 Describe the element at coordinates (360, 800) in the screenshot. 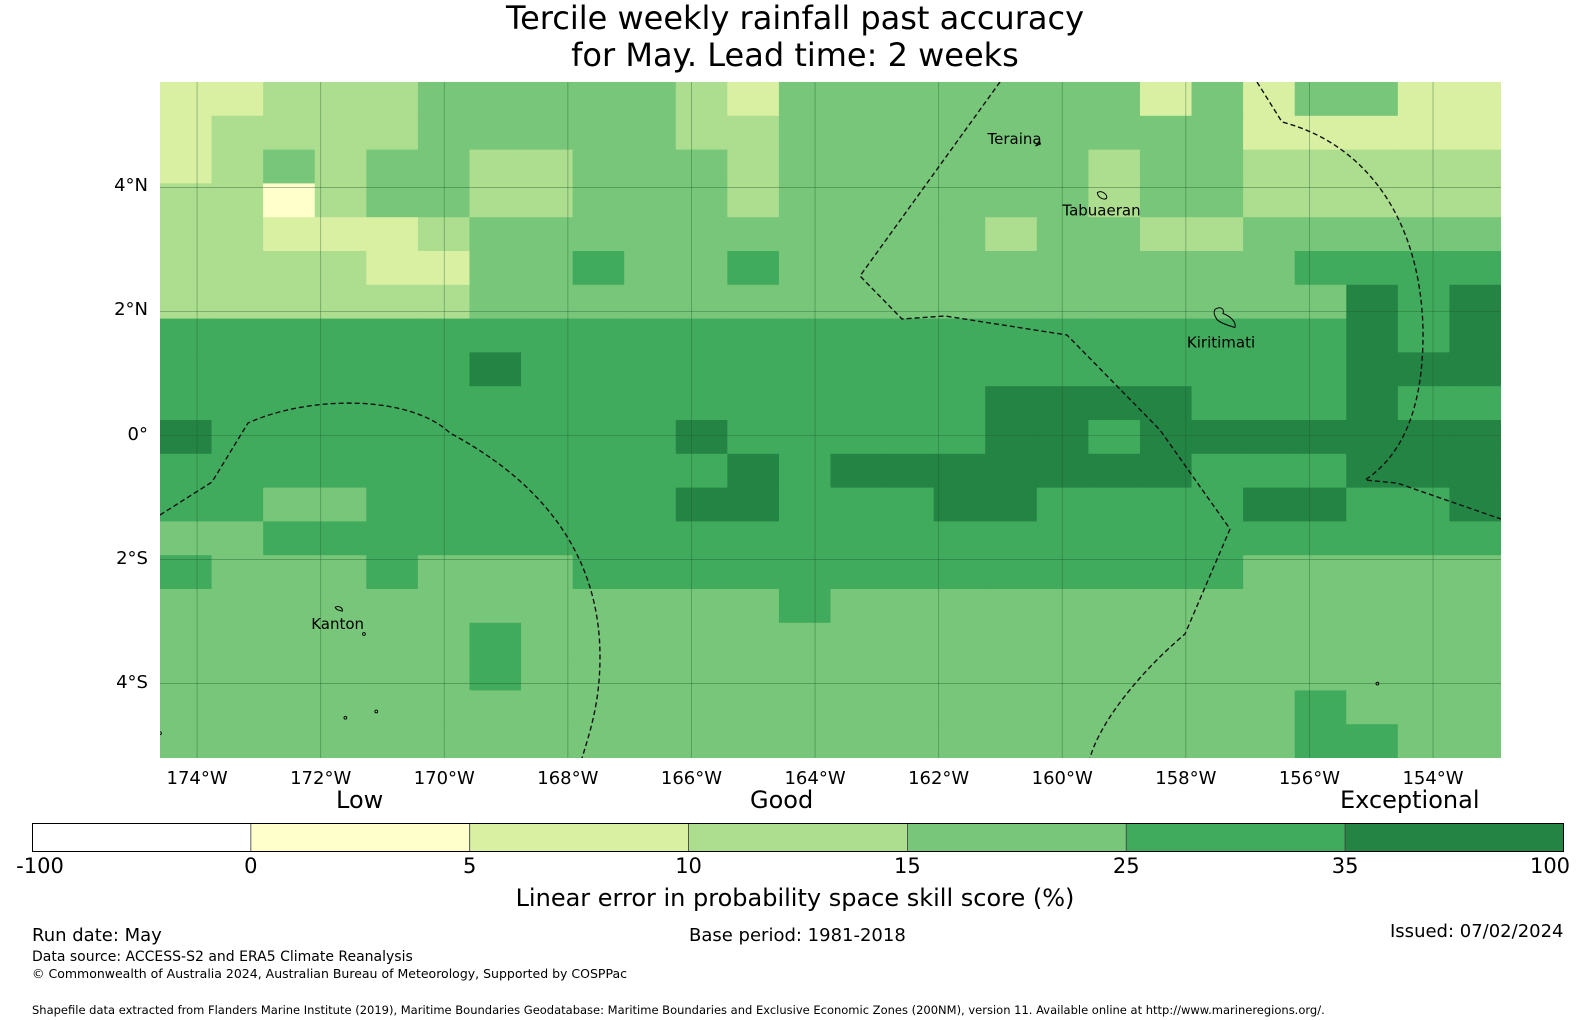

I see `category-low: Low` at that location.